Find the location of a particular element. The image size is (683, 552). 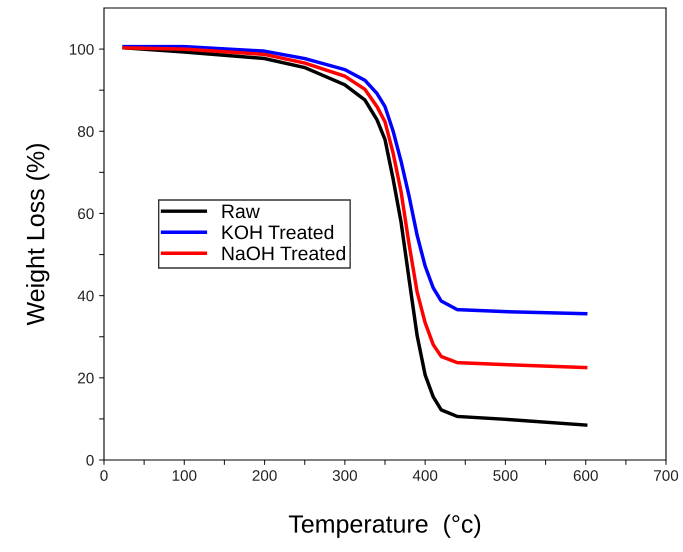

y-tick-label: 20 is located at coordinates (86, 378).